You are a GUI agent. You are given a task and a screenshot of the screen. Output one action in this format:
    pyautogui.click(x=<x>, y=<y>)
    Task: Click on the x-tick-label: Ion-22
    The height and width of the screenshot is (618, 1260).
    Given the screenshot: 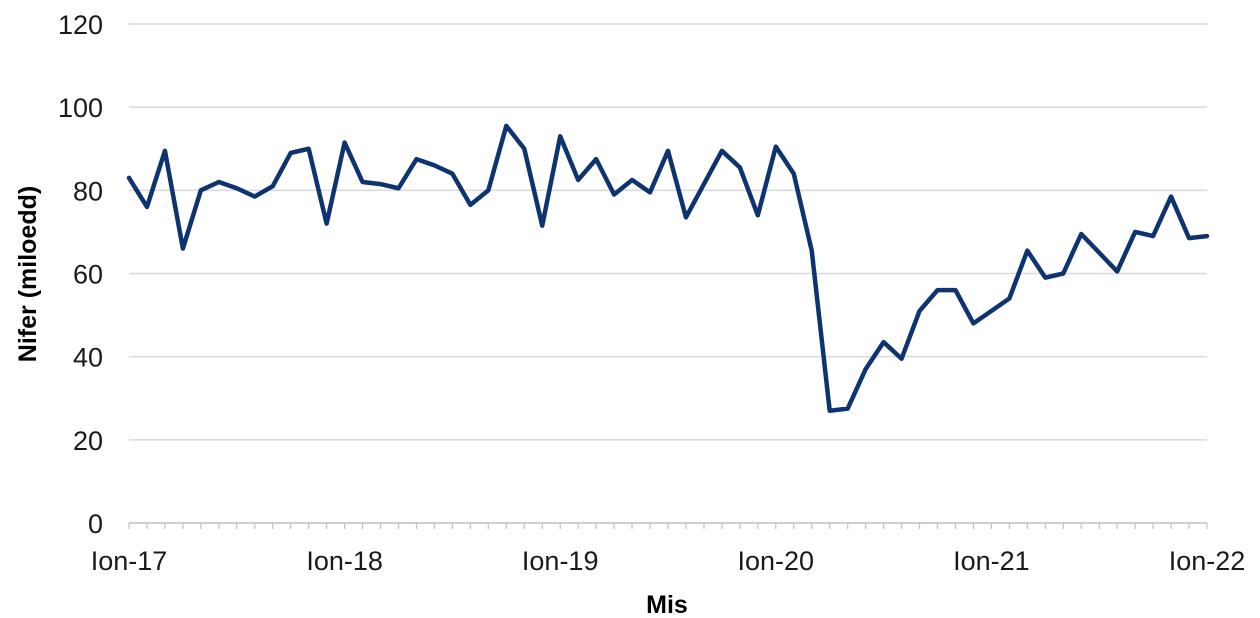 What is the action you would take?
    pyautogui.click(x=1207, y=561)
    